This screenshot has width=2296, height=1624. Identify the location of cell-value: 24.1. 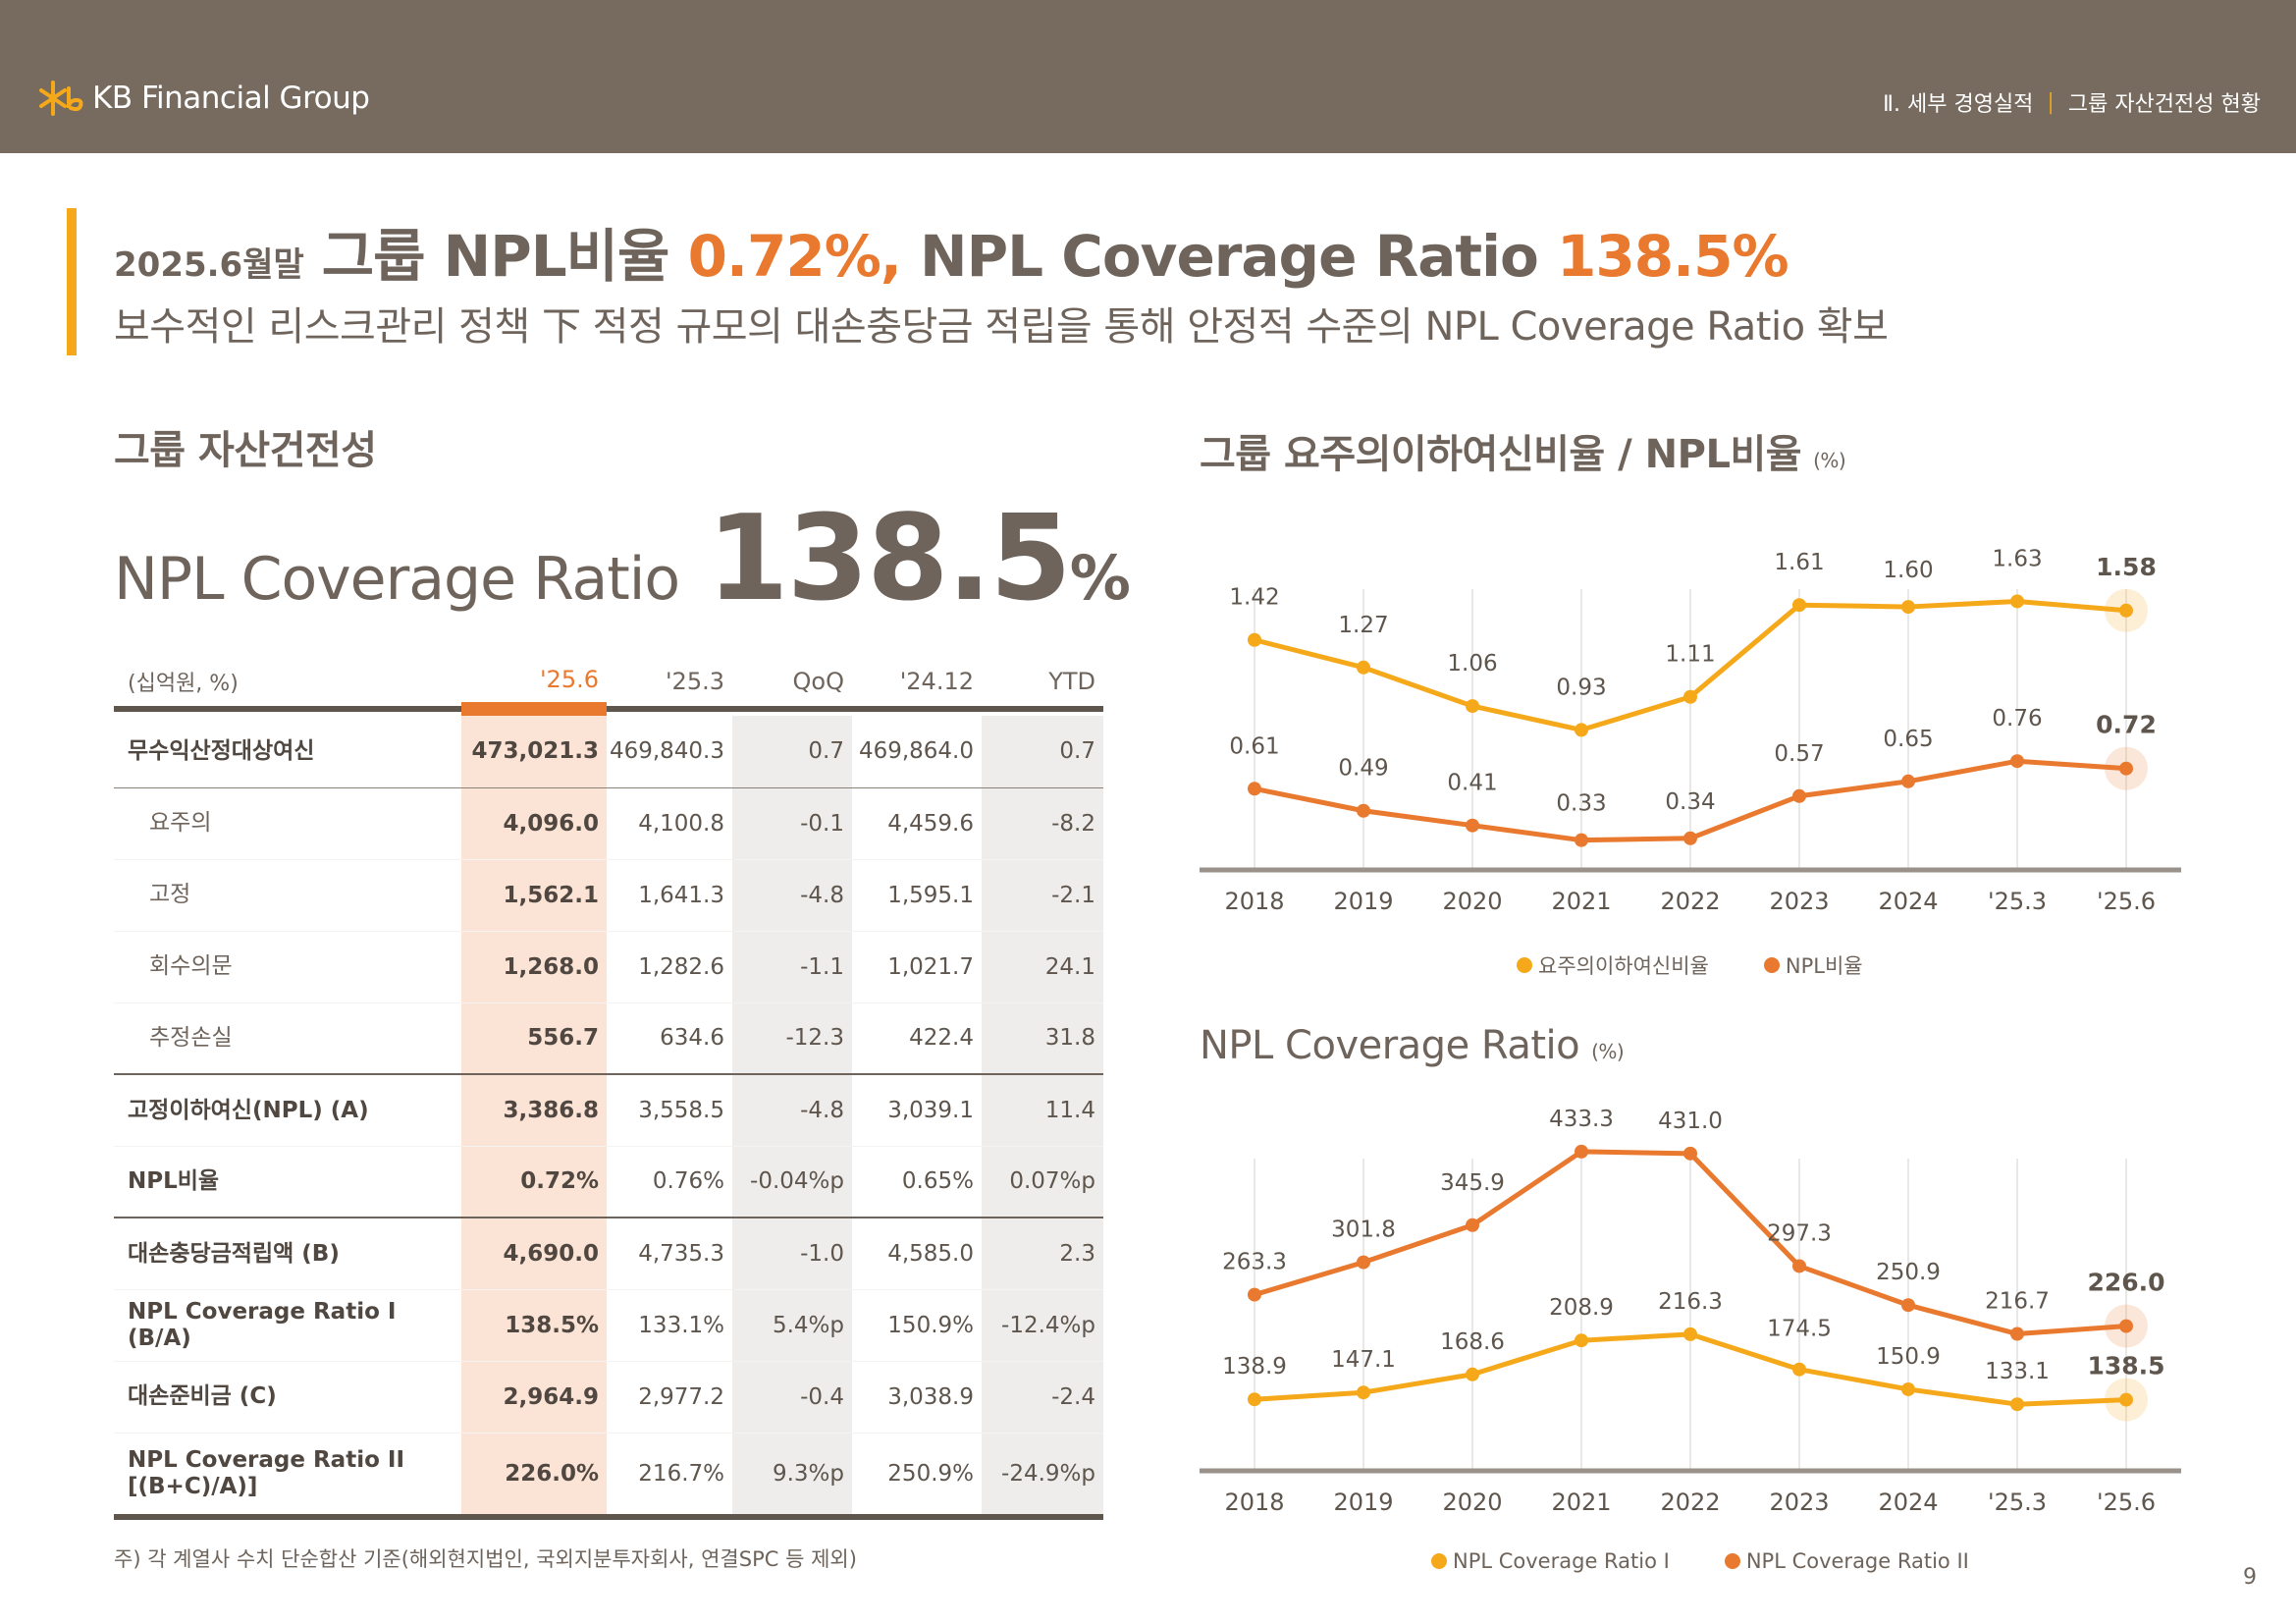
(1043, 966).